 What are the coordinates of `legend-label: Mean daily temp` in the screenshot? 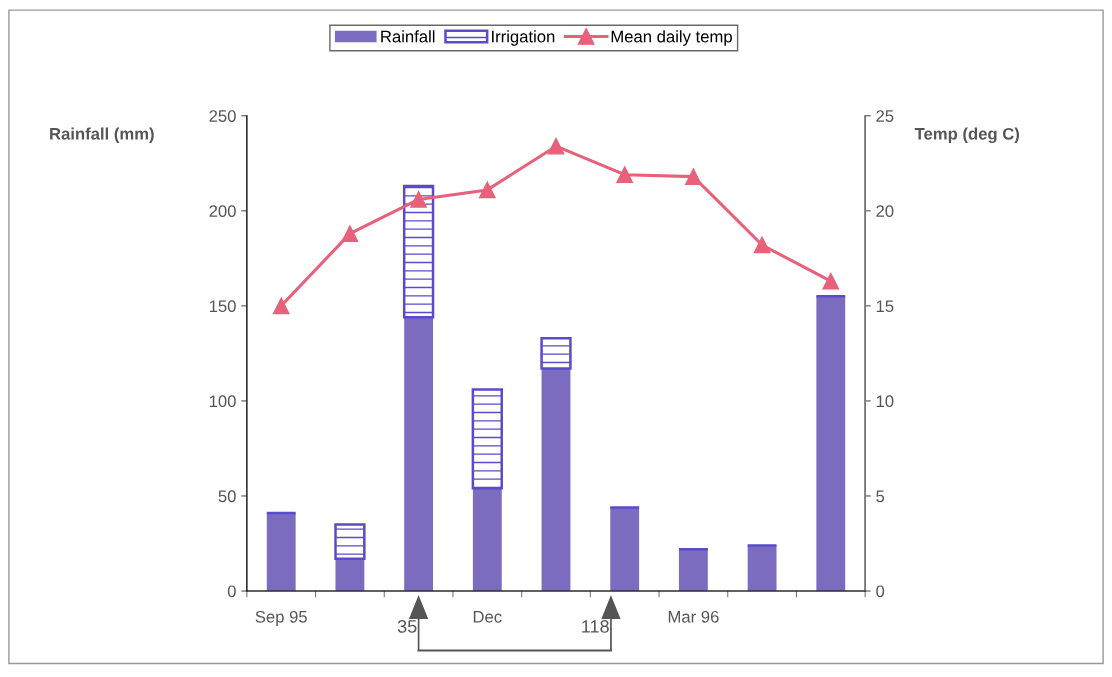 It's located at (671, 38).